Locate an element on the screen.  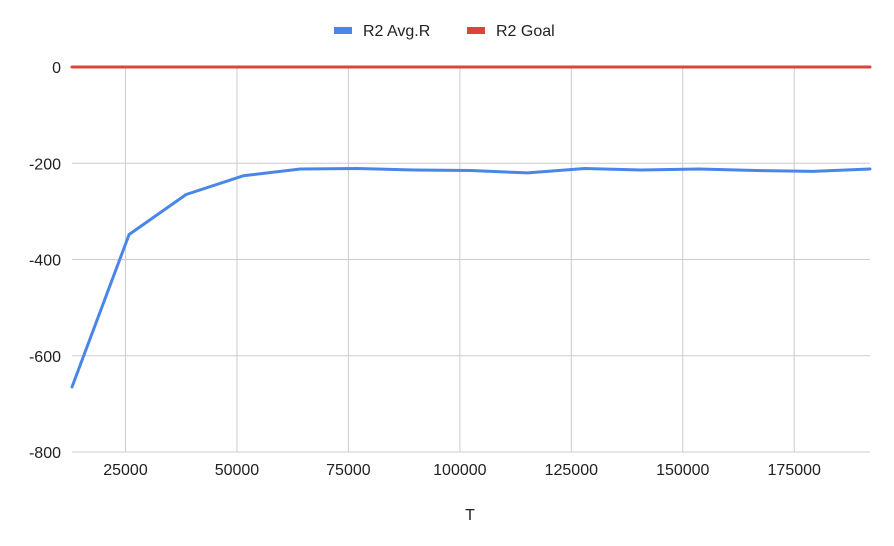
x-axis-title: T is located at coordinates (470, 515).